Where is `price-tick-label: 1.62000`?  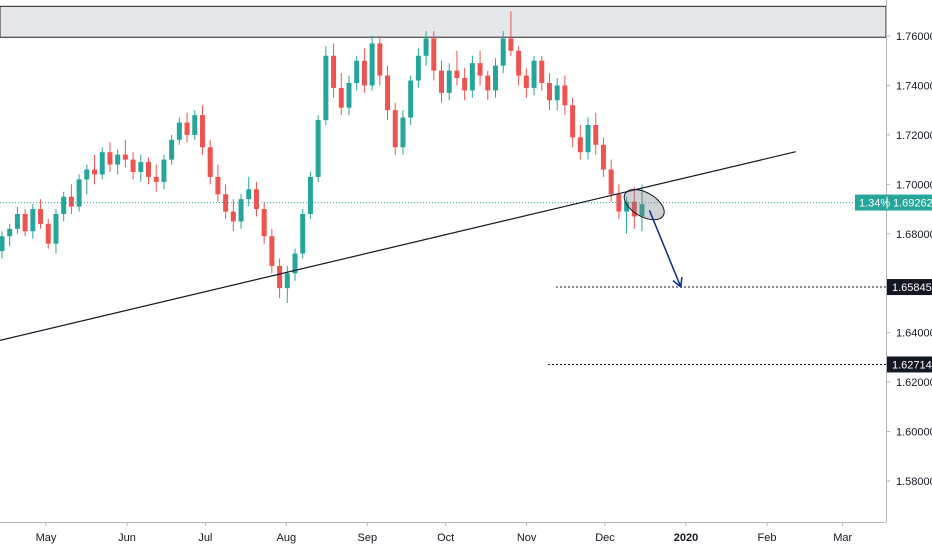
price-tick-label: 1.62000 is located at coordinates (914, 383).